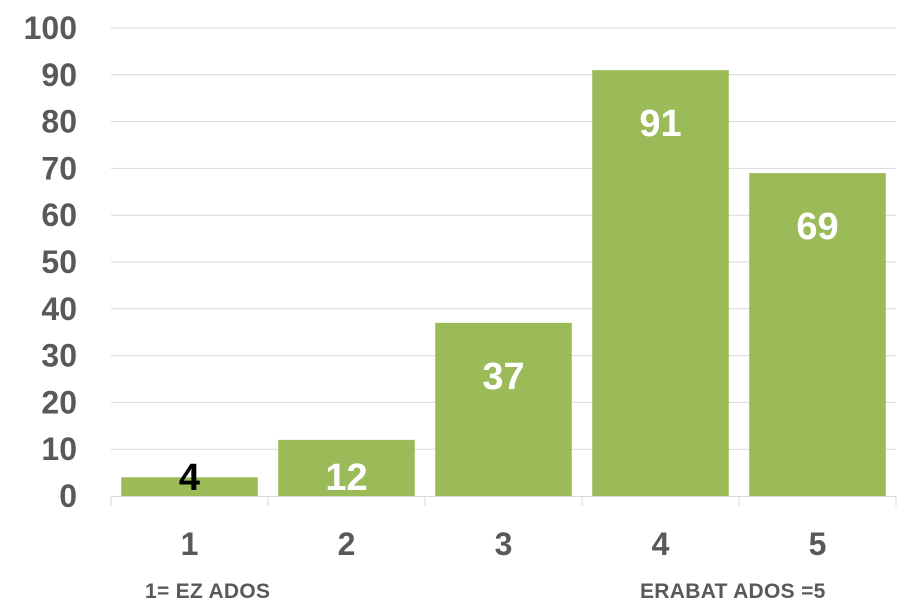  Describe the element at coordinates (68, 496) in the screenshot. I see `y-tick-label: 0` at that location.